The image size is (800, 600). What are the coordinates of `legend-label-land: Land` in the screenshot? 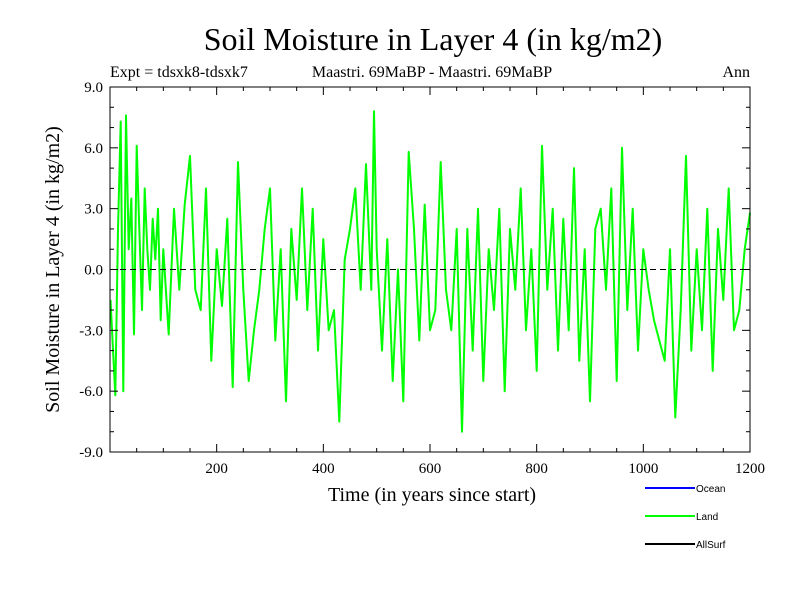 It's located at (707, 517).